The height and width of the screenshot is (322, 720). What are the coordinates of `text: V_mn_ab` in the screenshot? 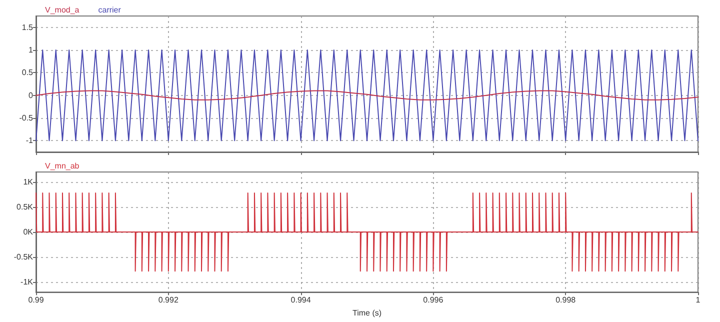 It's located at (62, 166).